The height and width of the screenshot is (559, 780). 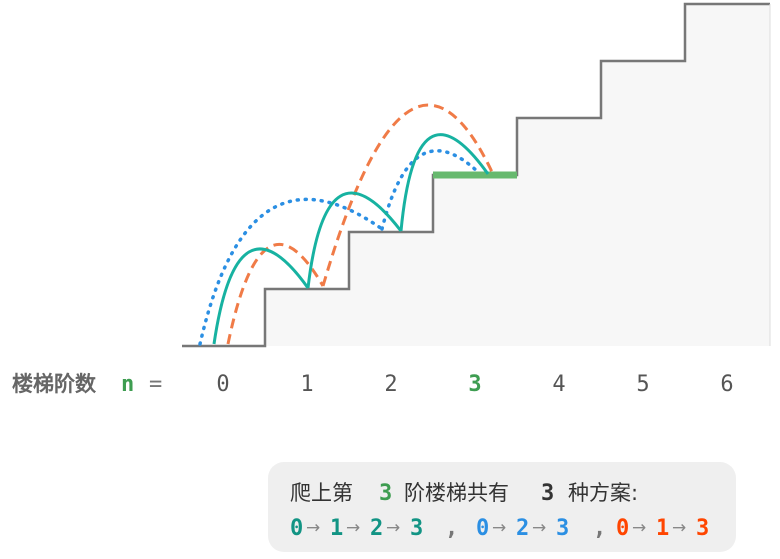 What do you see at coordinates (222, 384) in the screenshot?
I see `step-label-0: 0` at bounding box center [222, 384].